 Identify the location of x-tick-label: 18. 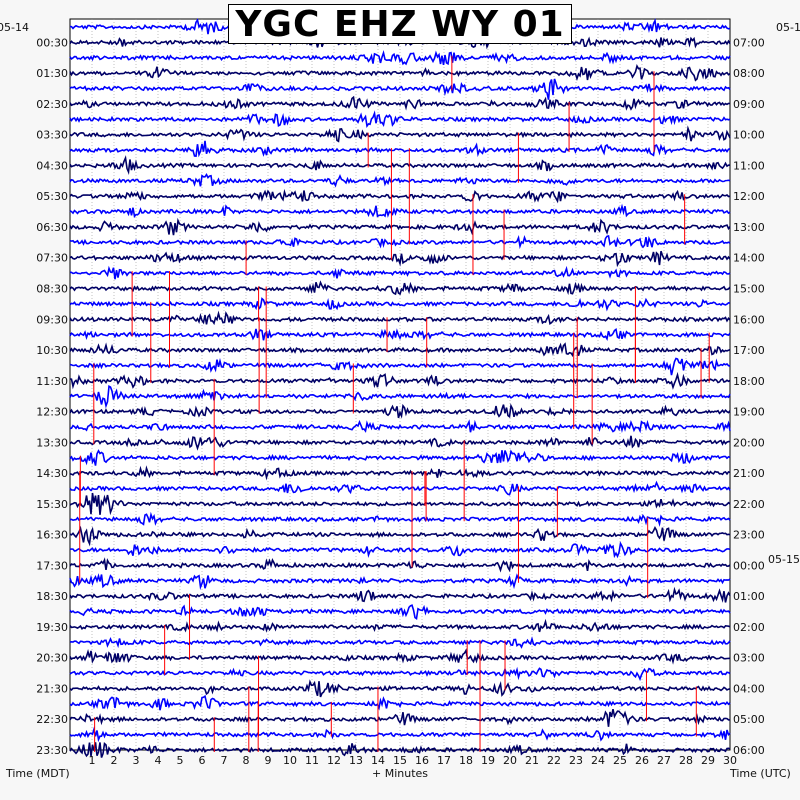
(466, 760).